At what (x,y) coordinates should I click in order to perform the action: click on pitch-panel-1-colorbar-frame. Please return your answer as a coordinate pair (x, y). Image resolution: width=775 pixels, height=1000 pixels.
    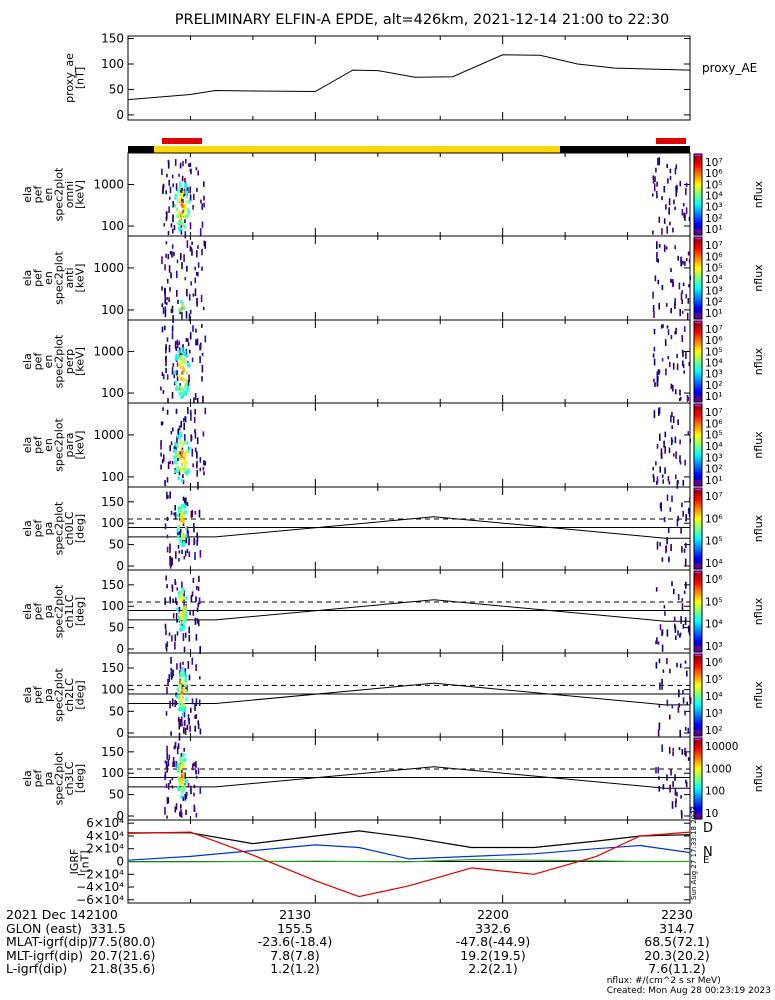
    Looking at the image, I should click on (698, 528).